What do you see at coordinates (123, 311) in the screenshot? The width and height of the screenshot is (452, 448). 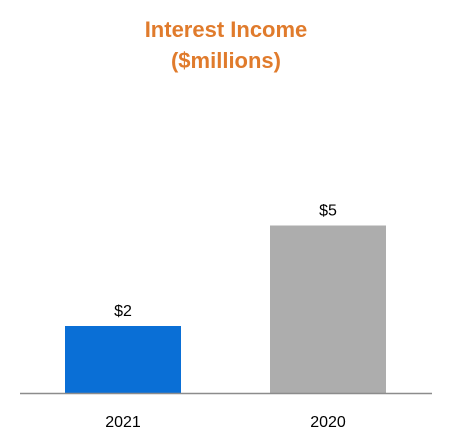 I see `data-label-2021: $2` at bounding box center [123, 311].